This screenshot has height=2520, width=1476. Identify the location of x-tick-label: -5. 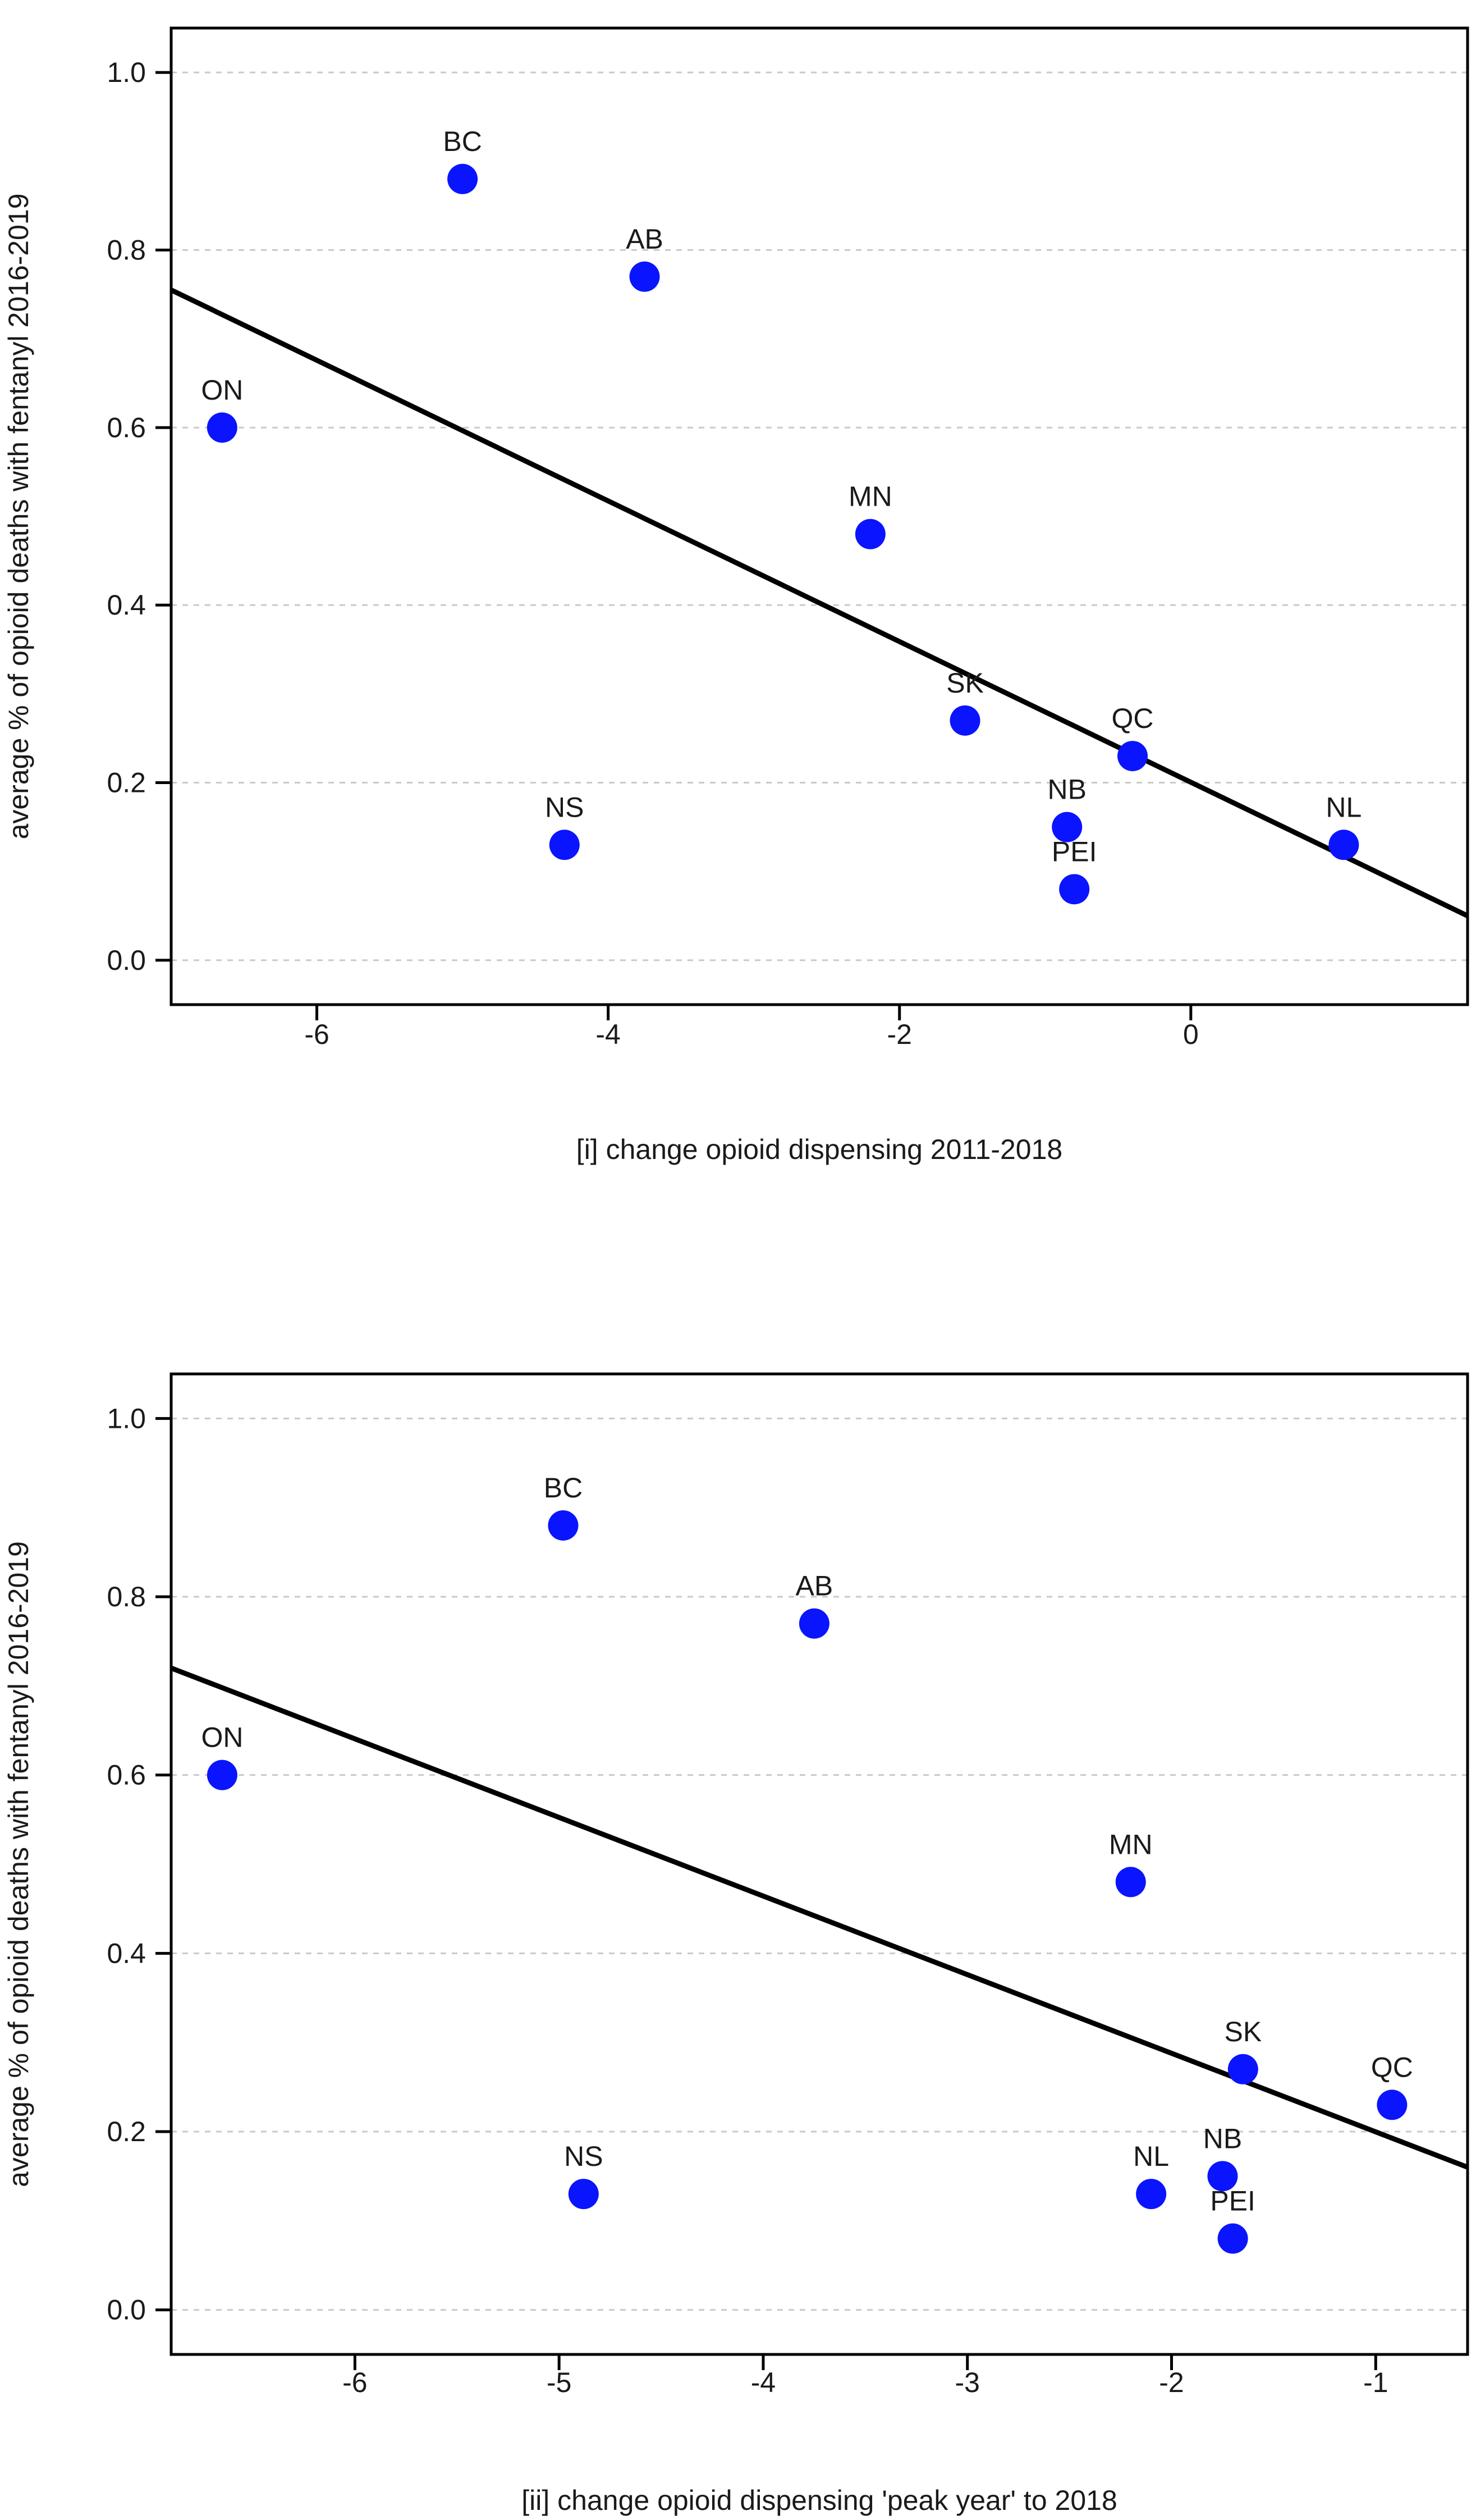
(559, 2382).